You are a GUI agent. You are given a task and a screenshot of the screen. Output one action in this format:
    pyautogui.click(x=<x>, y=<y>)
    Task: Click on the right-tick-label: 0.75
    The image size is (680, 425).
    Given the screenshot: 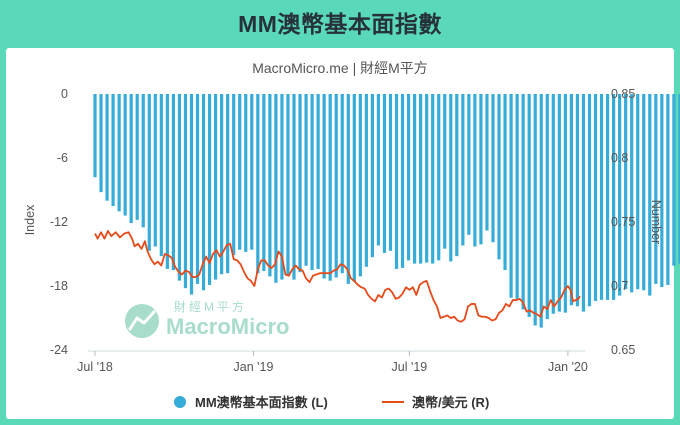 What is the action you would take?
    pyautogui.click(x=623, y=222)
    